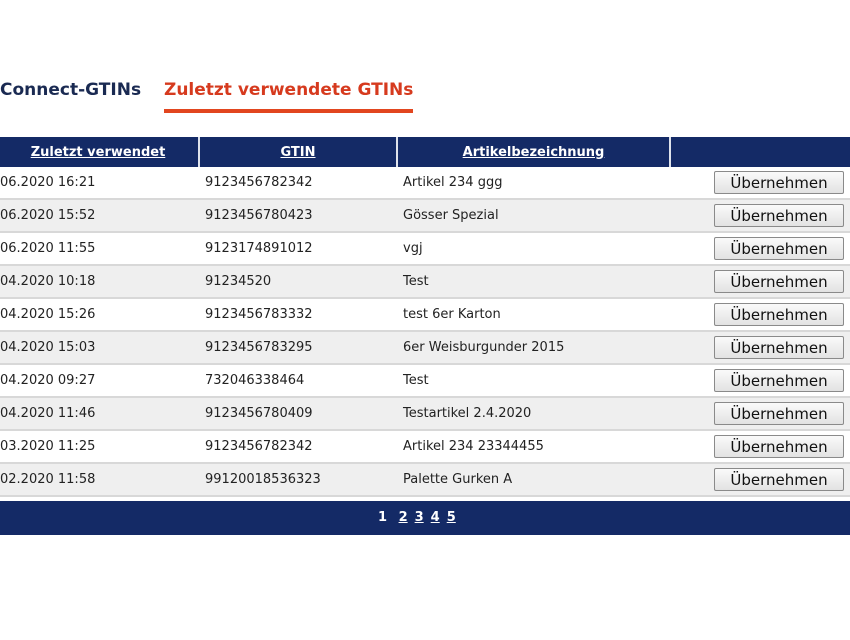 The image size is (850, 640). Describe the element at coordinates (298, 249) in the screenshot. I see `cell-gtin: 9123174891012` at that location.